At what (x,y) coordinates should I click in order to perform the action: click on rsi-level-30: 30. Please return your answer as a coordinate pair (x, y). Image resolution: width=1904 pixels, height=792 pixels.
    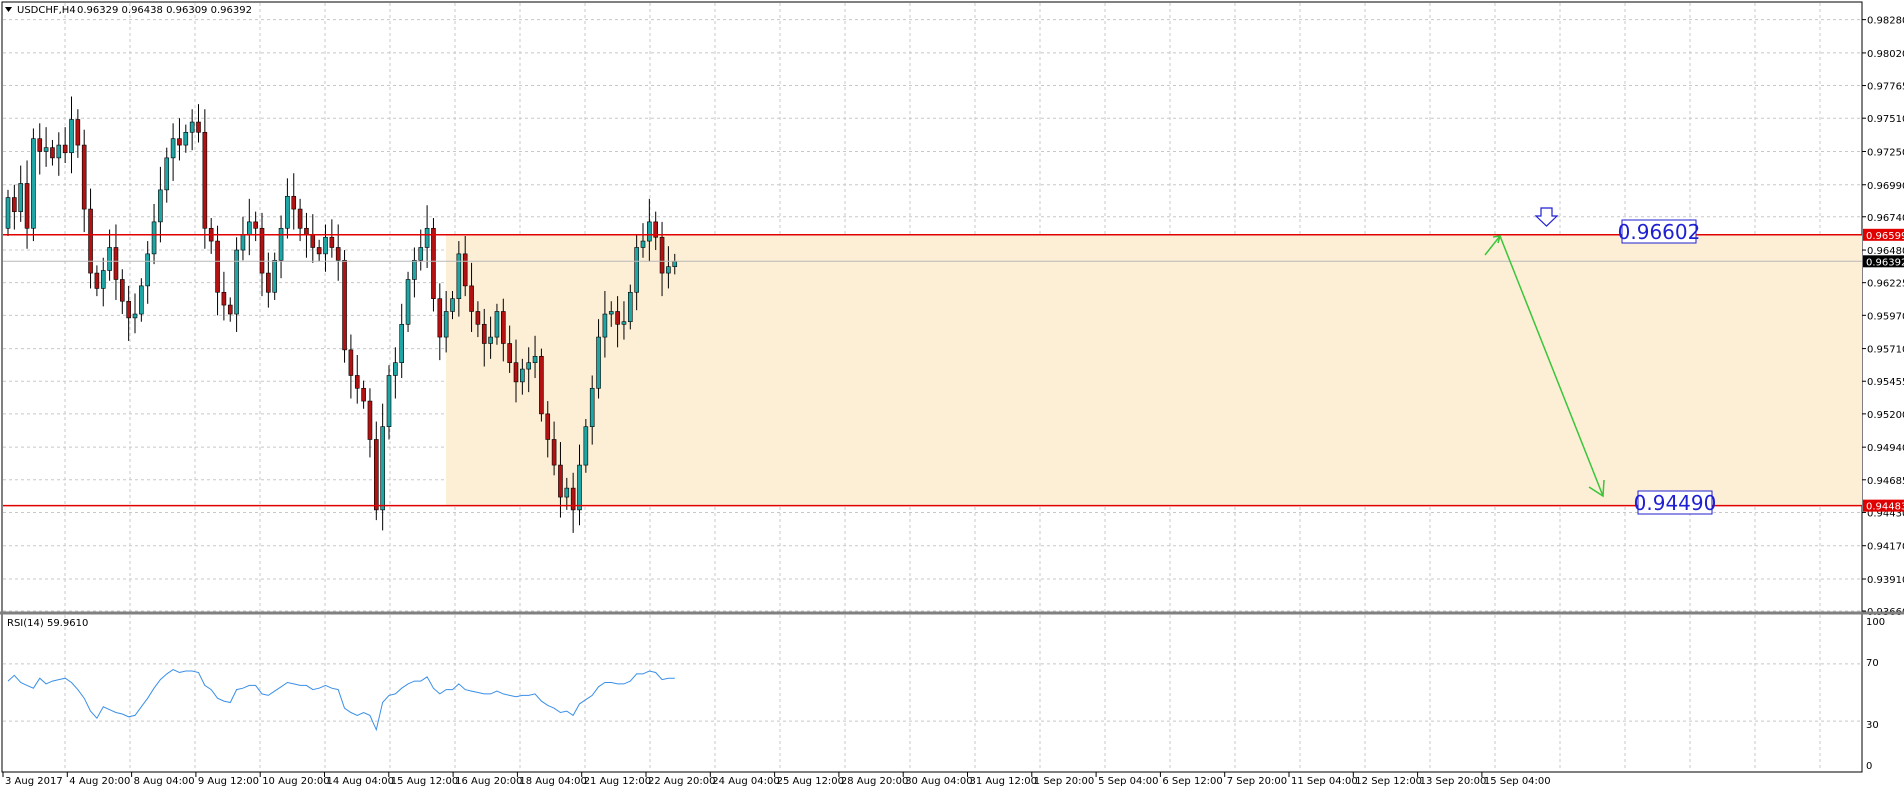
    Looking at the image, I should click on (1872, 725).